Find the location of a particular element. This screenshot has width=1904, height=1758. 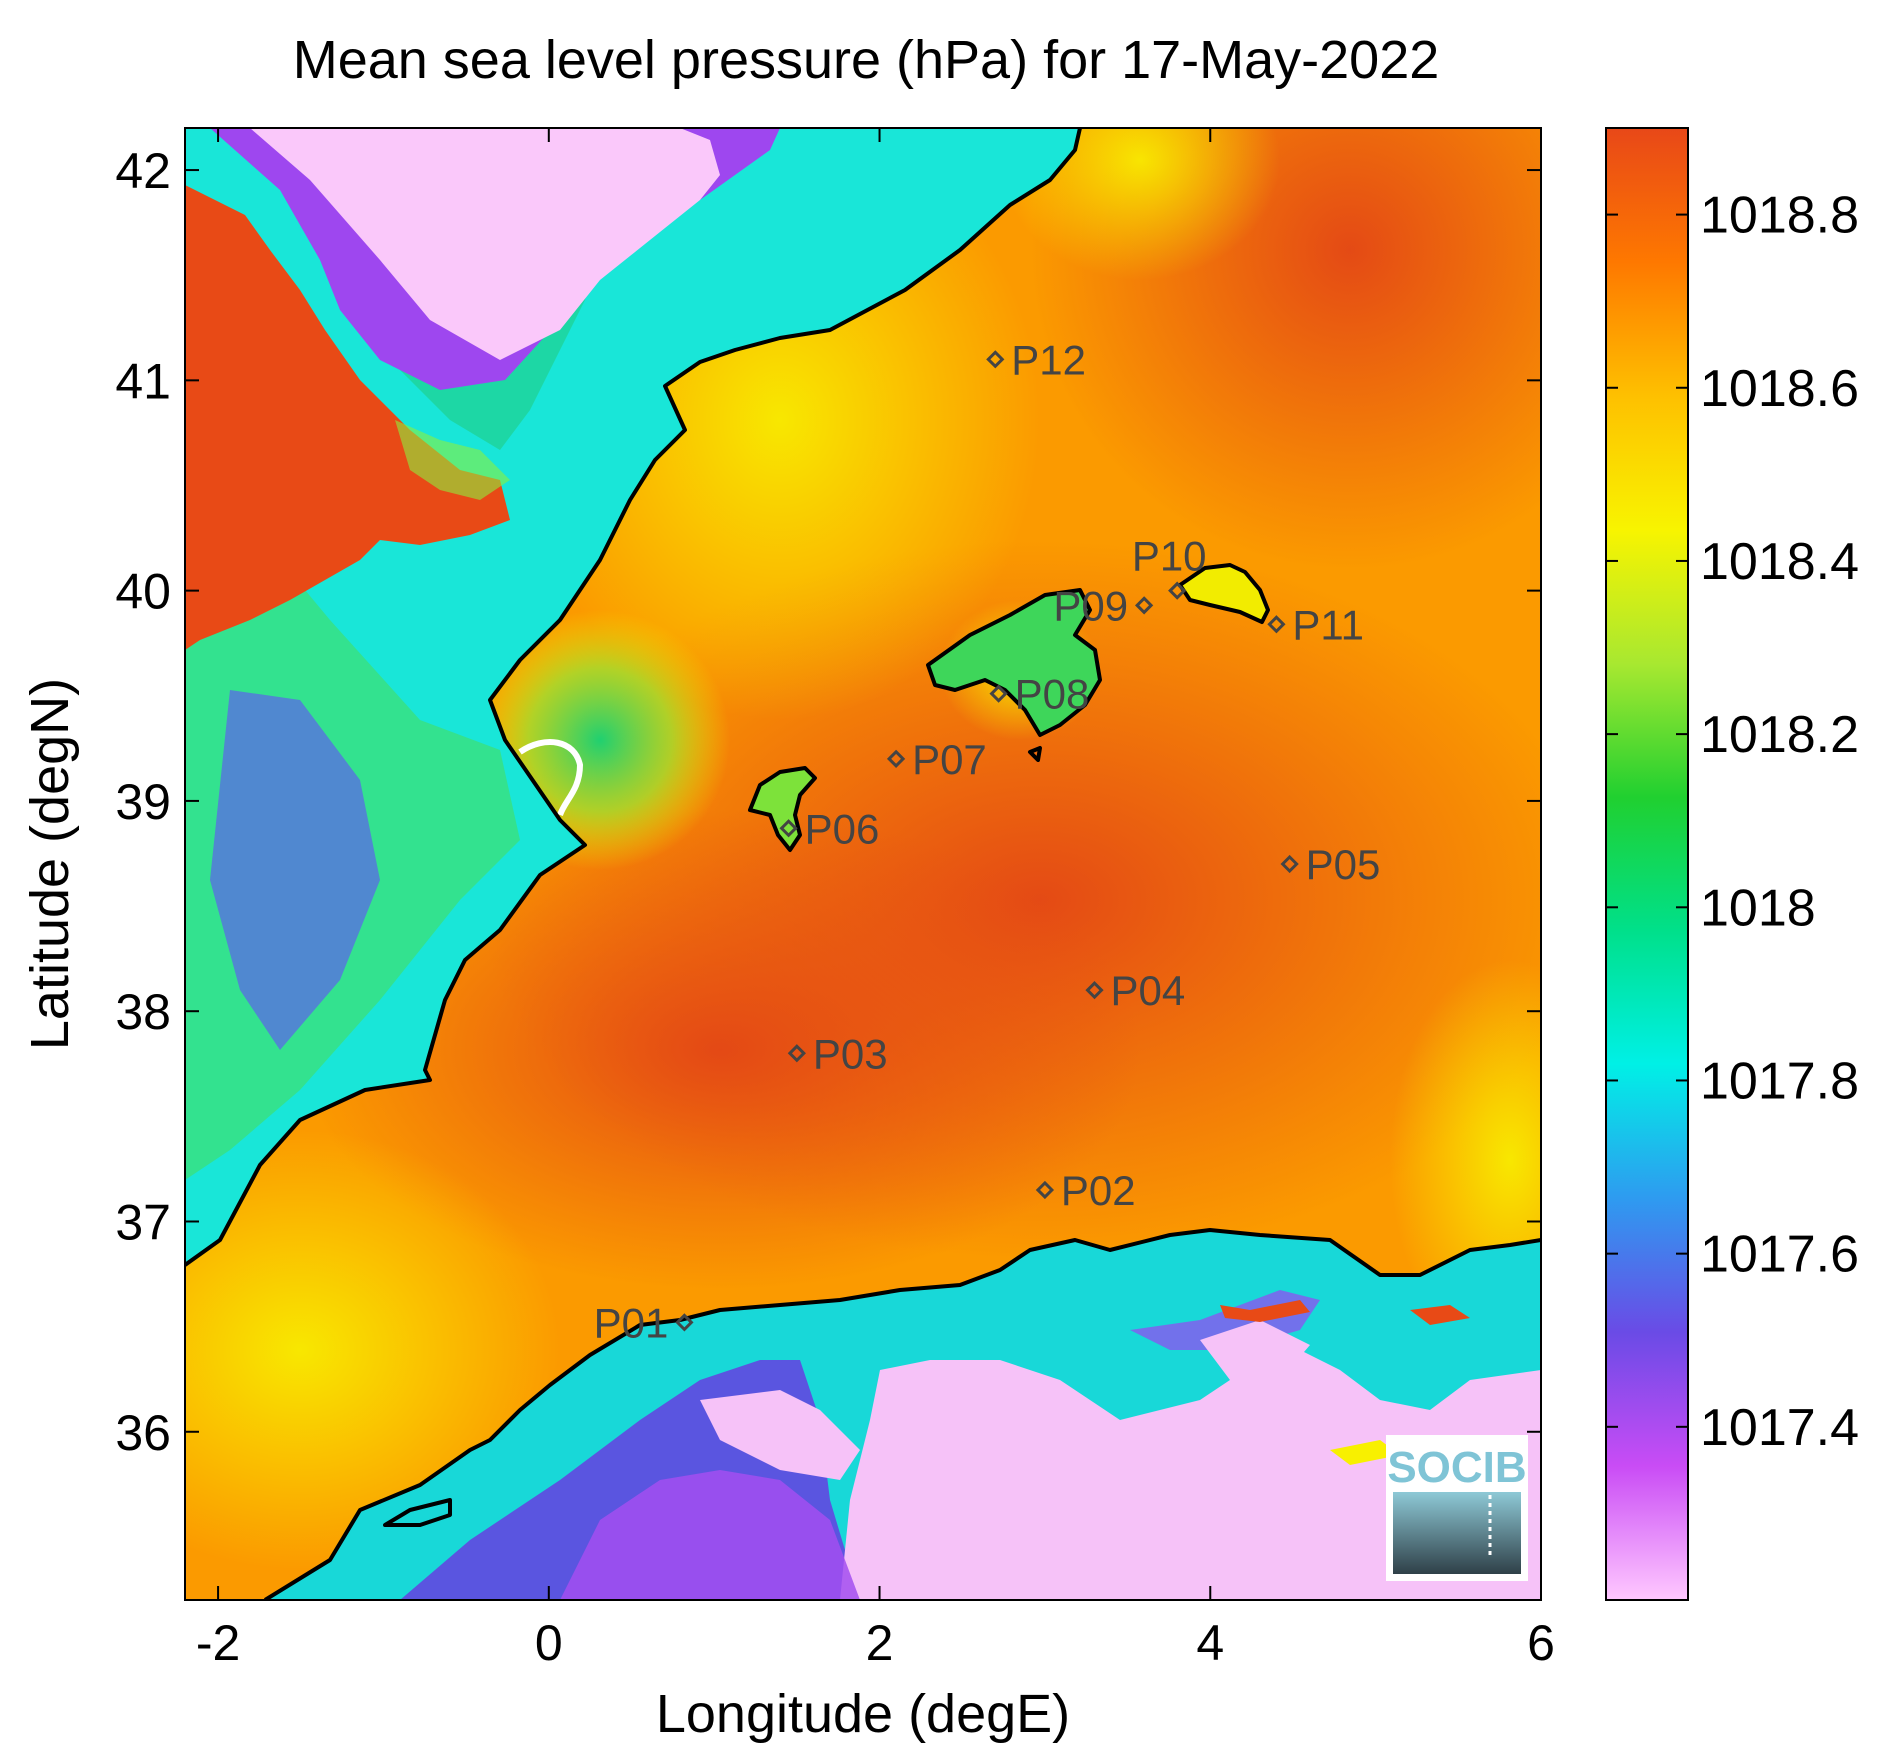

station-label: P07 is located at coordinates (949, 759).